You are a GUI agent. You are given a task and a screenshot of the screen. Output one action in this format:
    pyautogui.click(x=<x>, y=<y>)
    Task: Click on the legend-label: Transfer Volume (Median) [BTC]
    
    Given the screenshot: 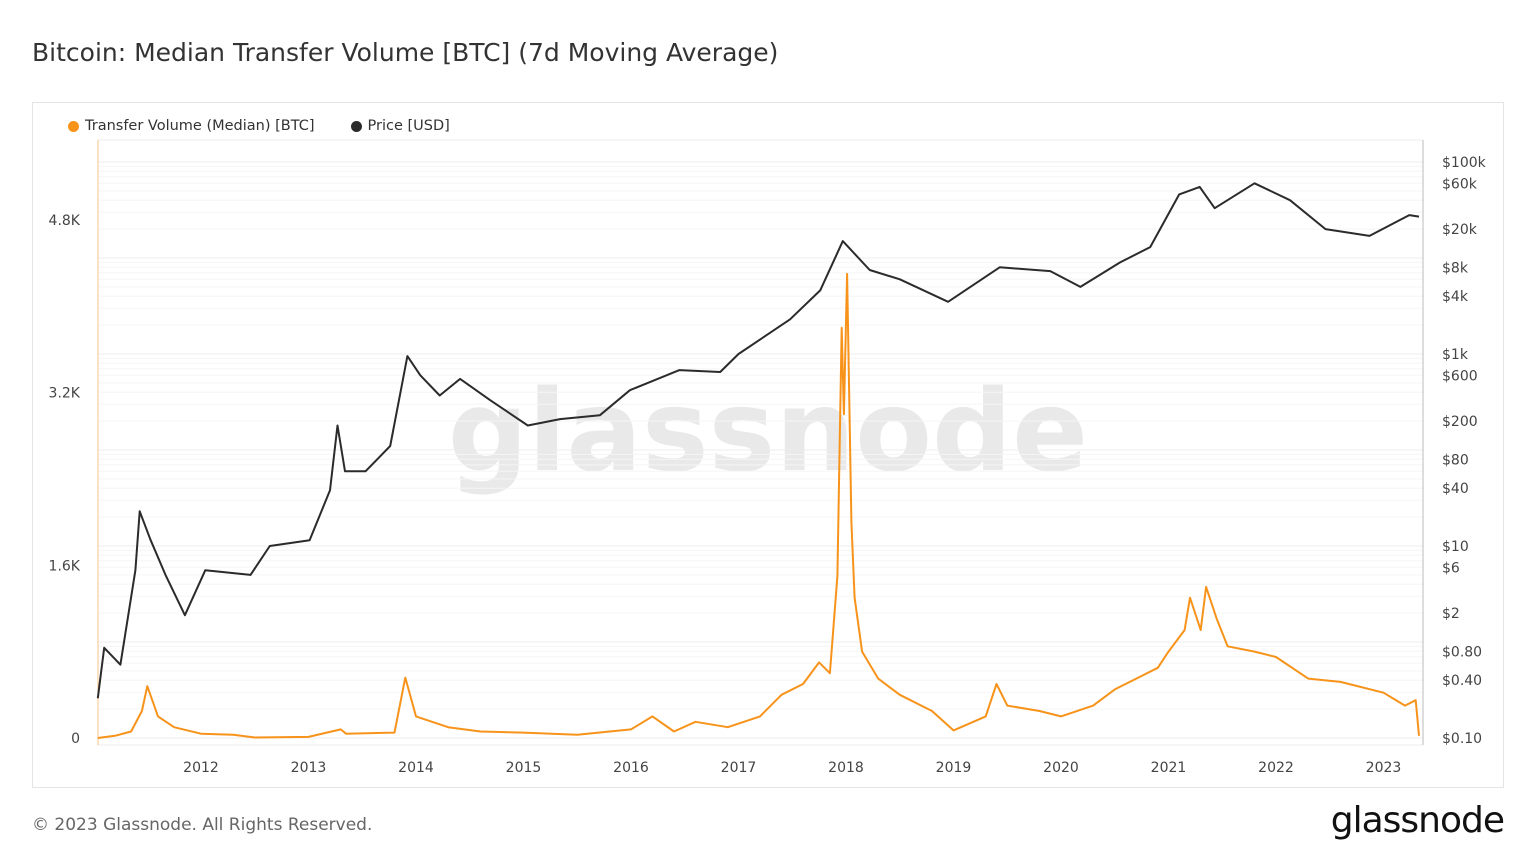 What is the action you would take?
    pyautogui.click(x=200, y=126)
    